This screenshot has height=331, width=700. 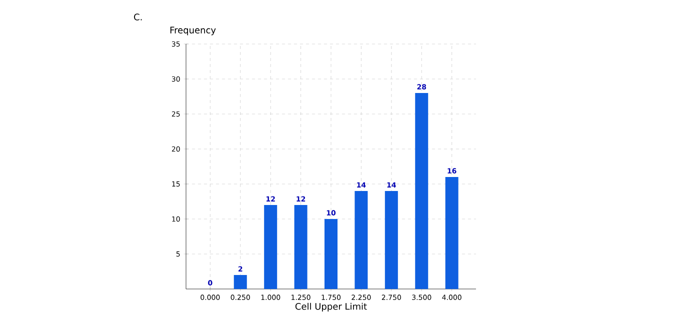 I want to click on y-axis-title: Frequency, so click(x=193, y=31).